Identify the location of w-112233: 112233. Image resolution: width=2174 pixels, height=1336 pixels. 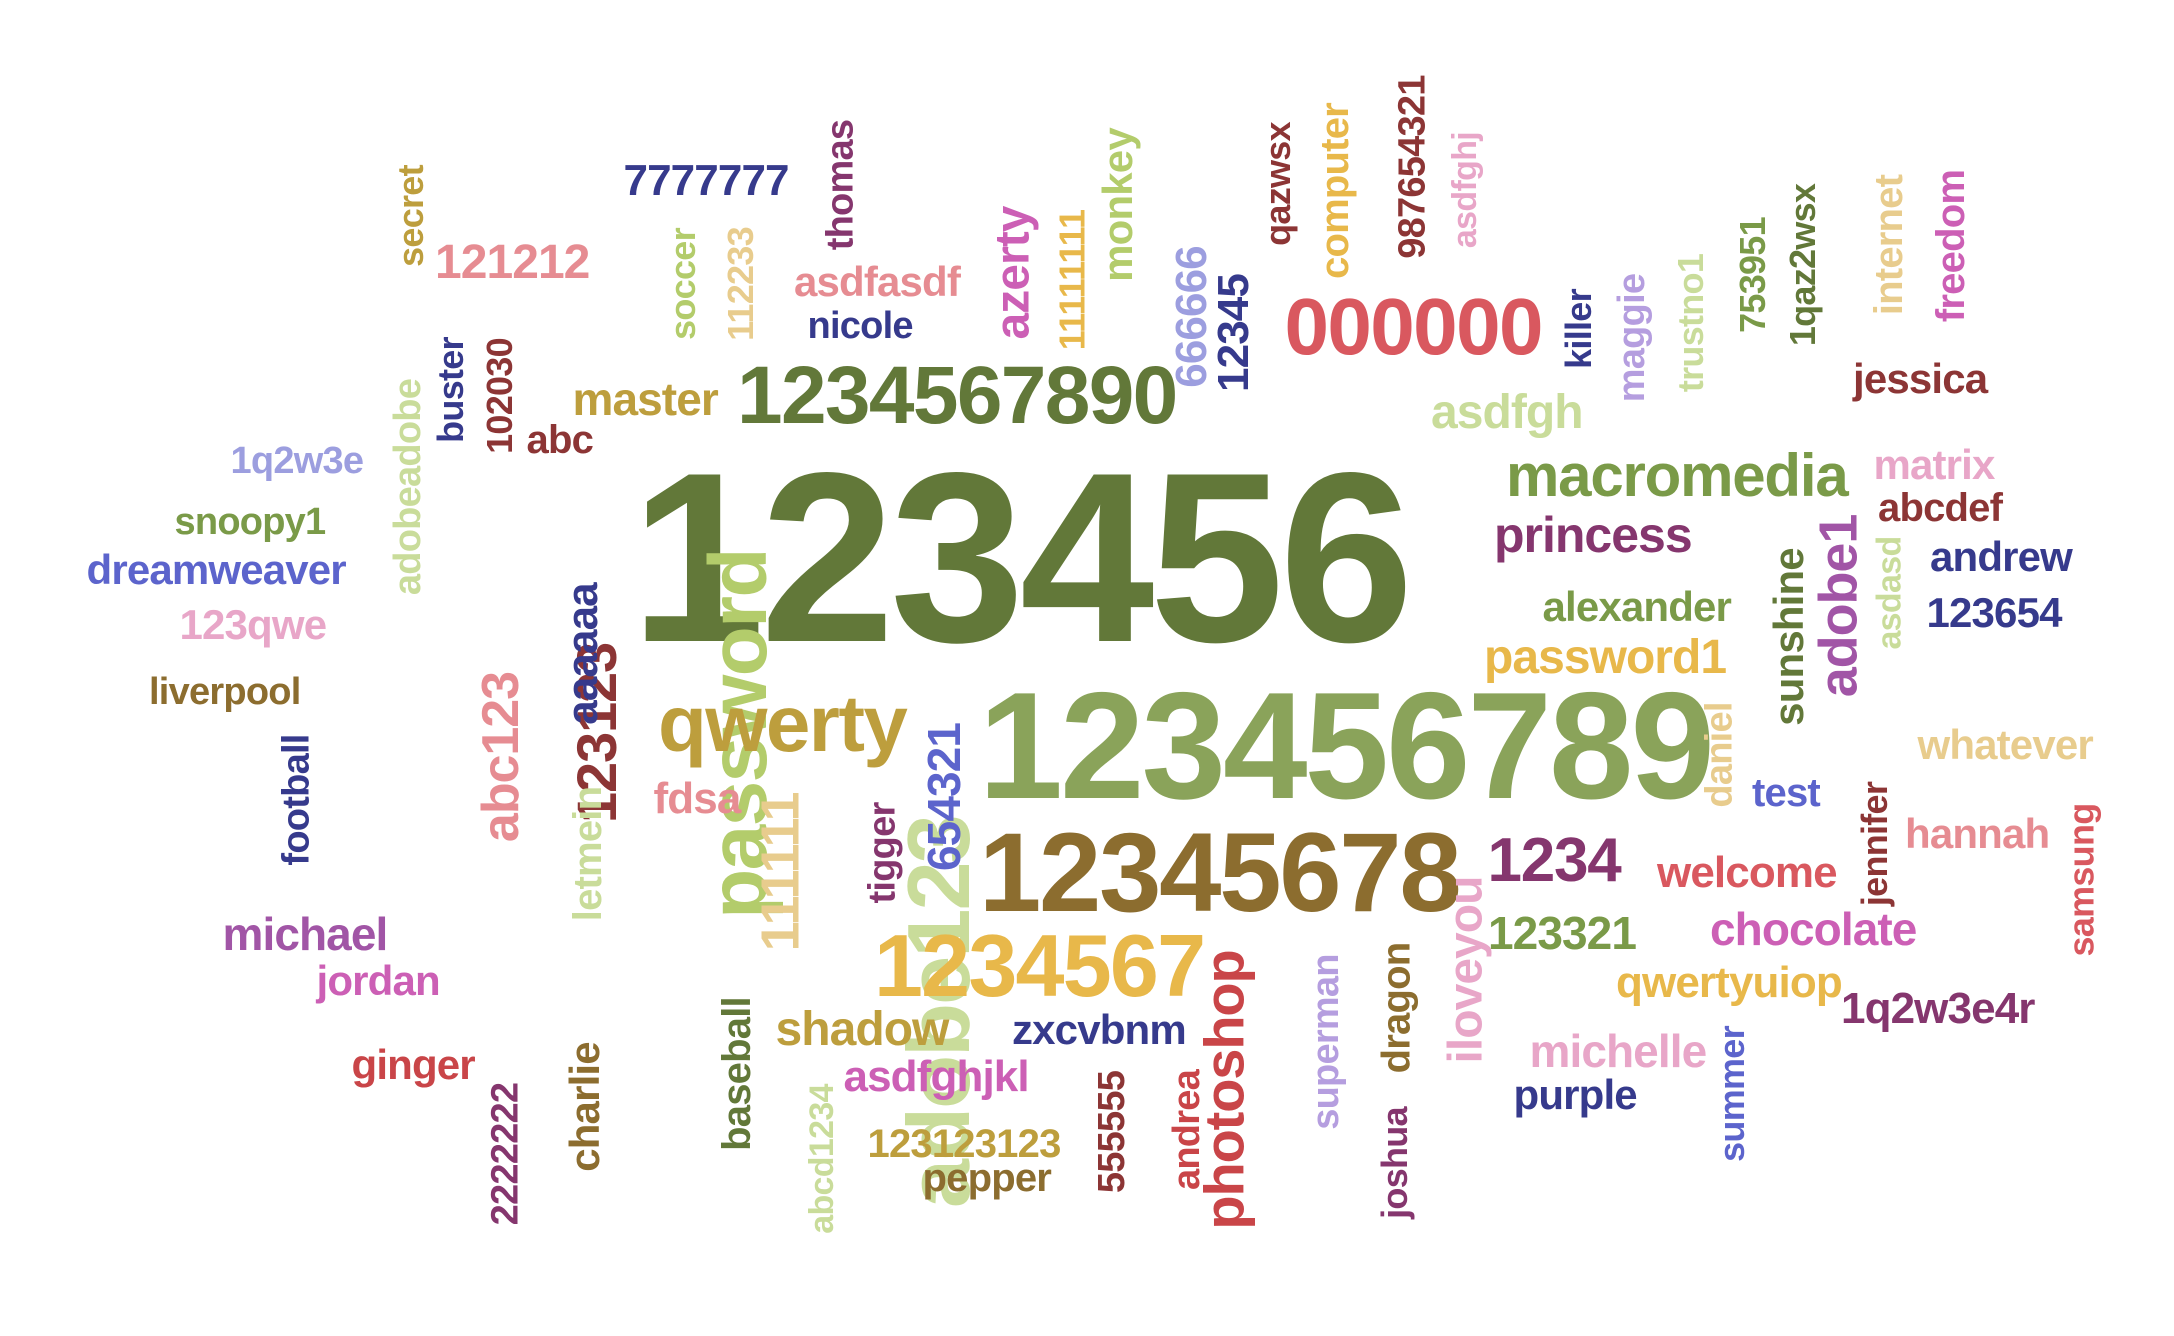
(740, 284).